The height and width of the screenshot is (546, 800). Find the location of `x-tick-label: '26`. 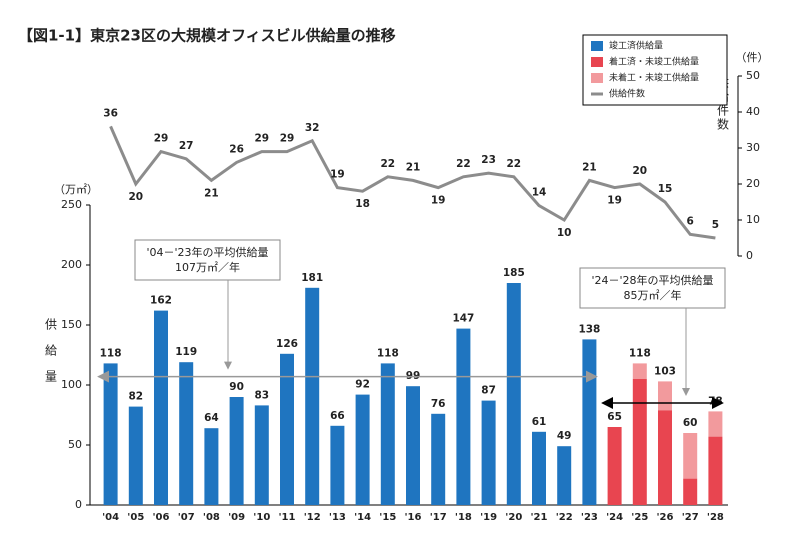

x-tick-label: '26 is located at coordinates (665, 517).